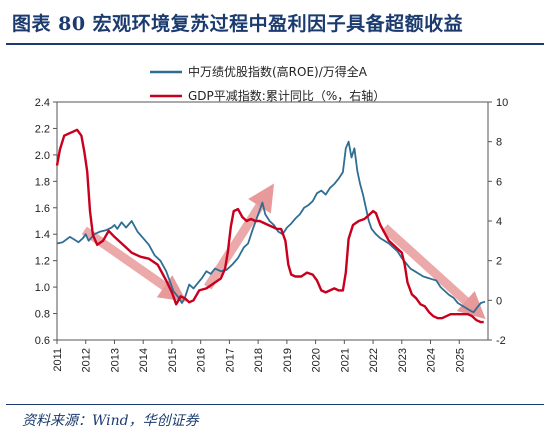 The image size is (550, 445). I want to click on y-left-tick-label: 2.0, so click(42, 156).